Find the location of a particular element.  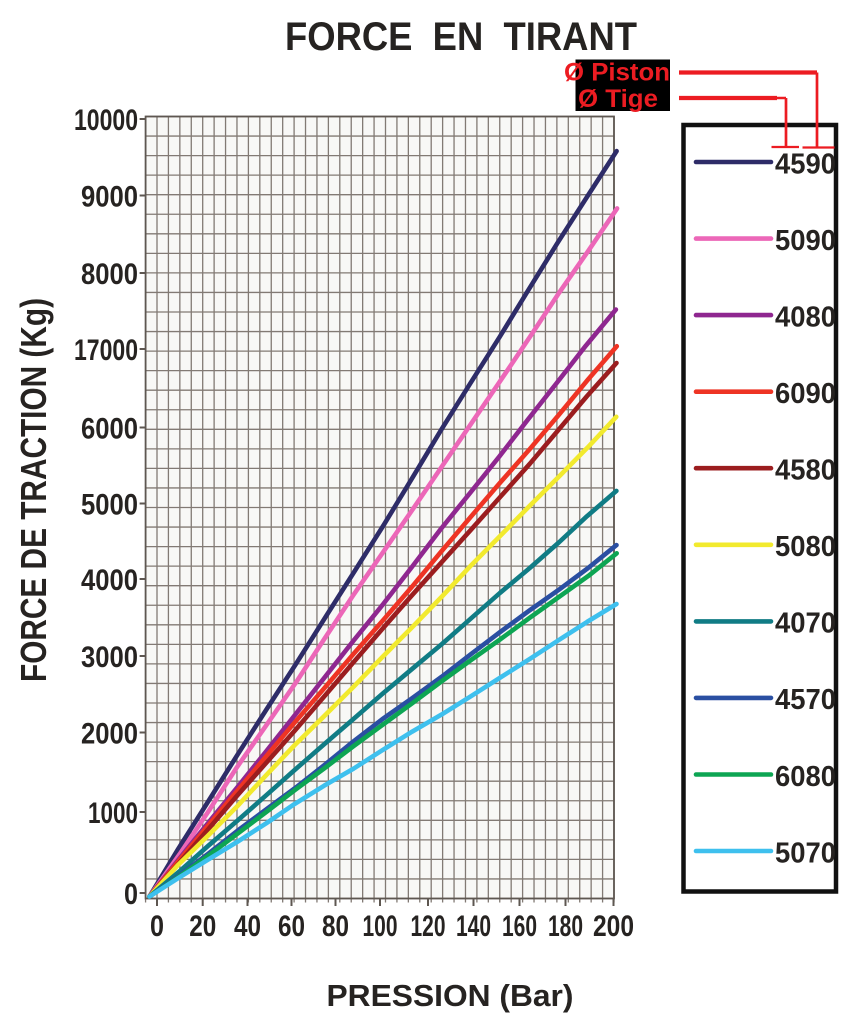

svg-text: 20 is located at coordinates (202, 926).